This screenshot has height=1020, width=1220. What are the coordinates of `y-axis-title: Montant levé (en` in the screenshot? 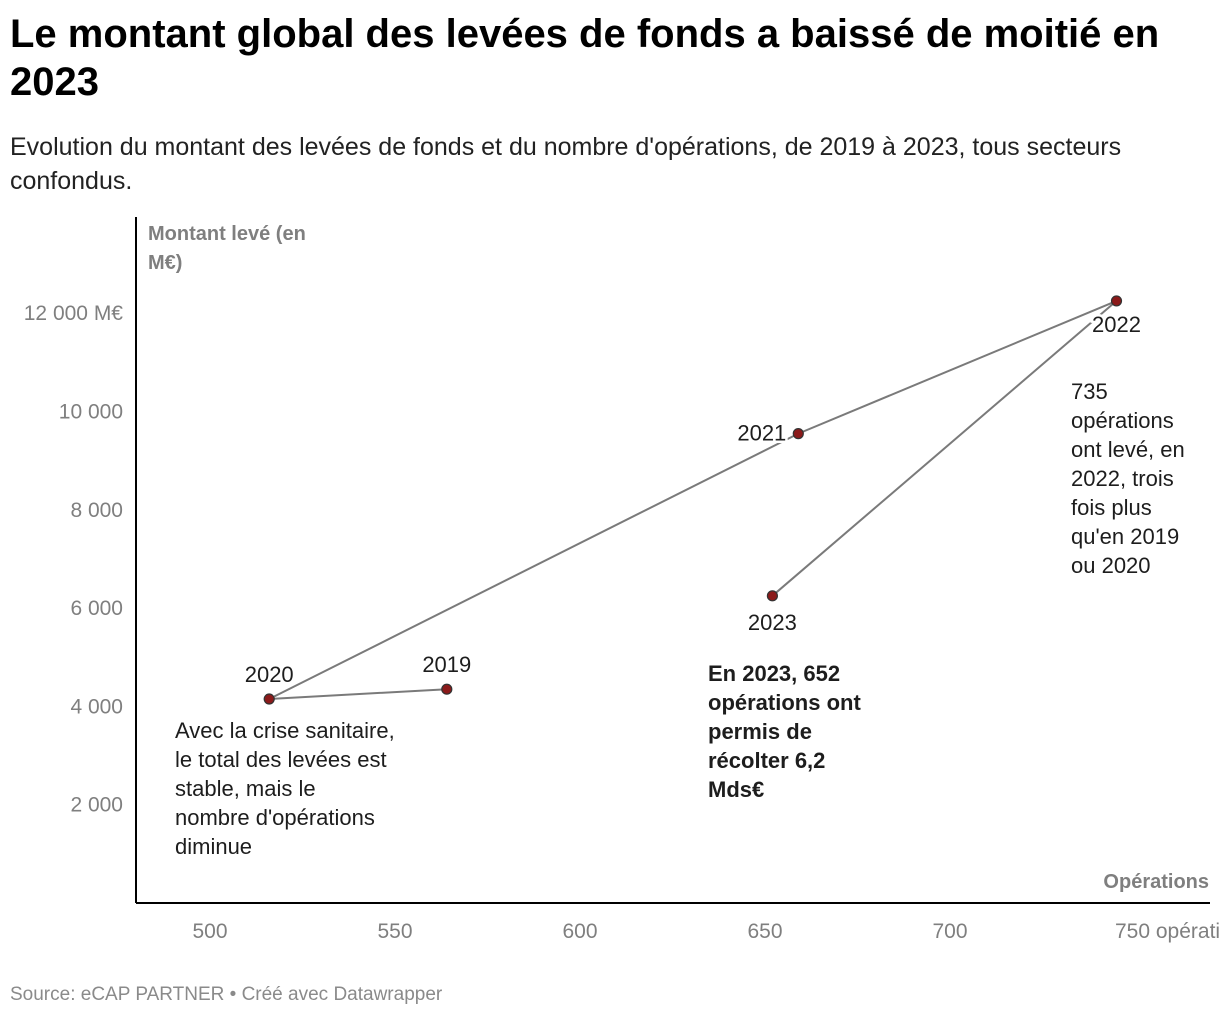 It's located at (227, 234).